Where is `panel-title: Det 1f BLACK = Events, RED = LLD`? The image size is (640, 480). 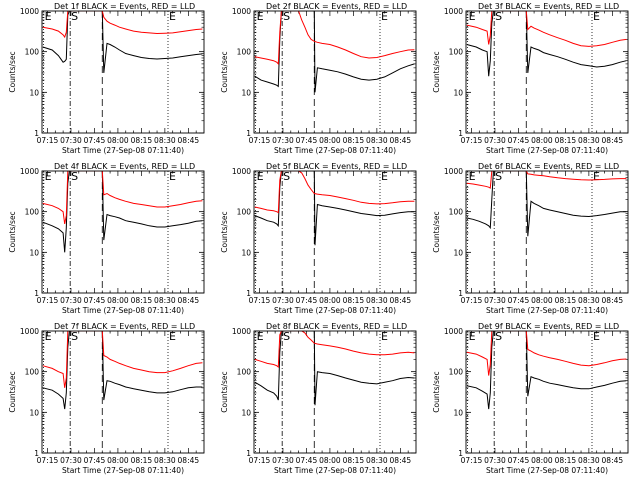
panel-title: Det 1f BLACK = Events, RED = LLD is located at coordinates (124, 6).